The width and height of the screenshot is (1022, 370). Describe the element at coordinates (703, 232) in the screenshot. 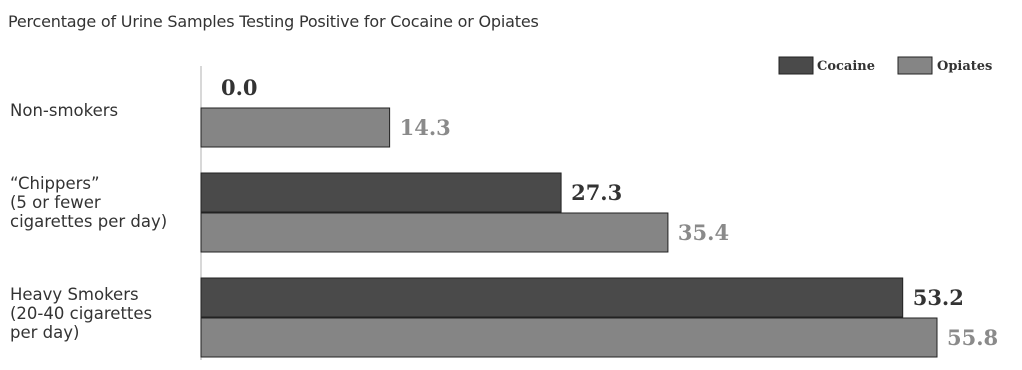

I see `value-label-opiates-chippers: 35.4` at that location.